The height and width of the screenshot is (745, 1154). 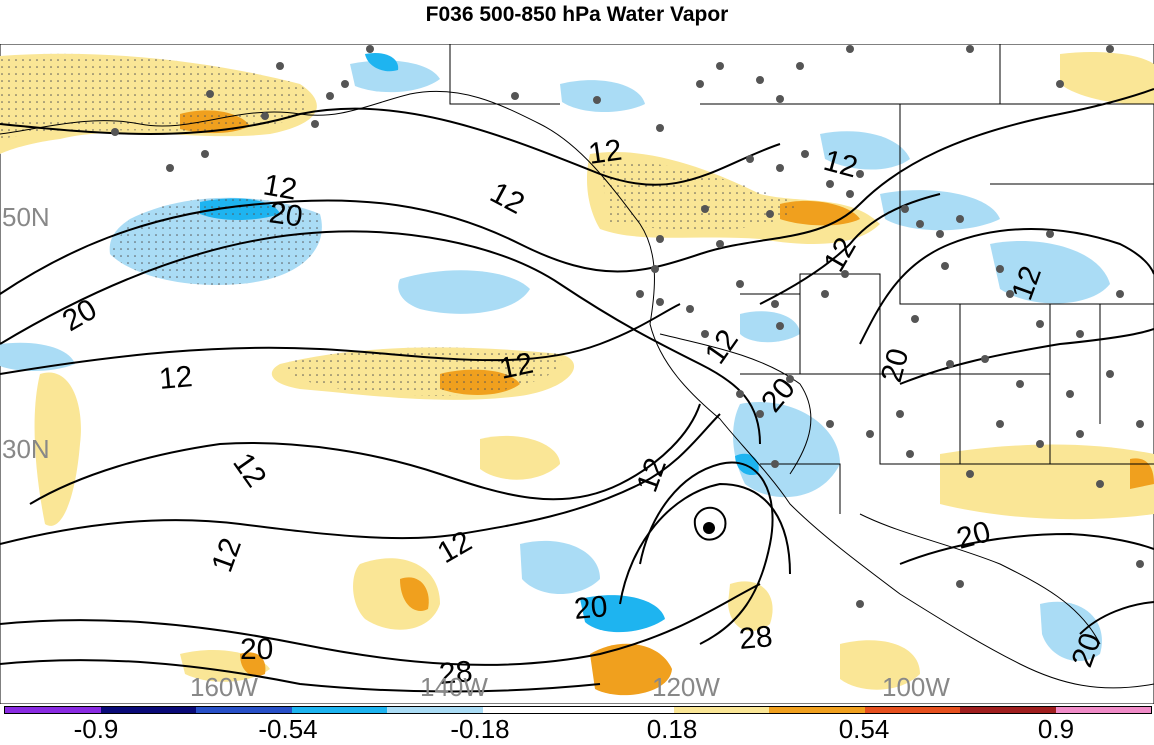 What do you see at coordinates (709, 528) in the screenshot?
I see `storm-center-dot` at bounding box center [709, 528].